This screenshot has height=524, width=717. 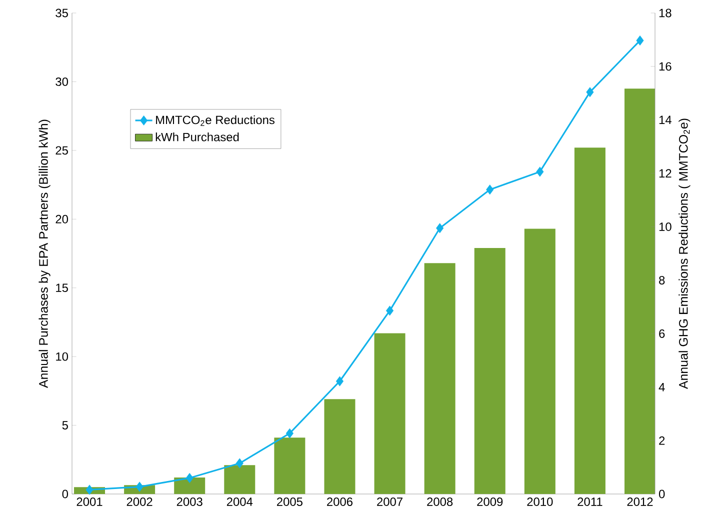 What do you see at coordinates (62, 13) in the screenshot?
I see `y-tick-label: 35` at bounding box center [62, 13].